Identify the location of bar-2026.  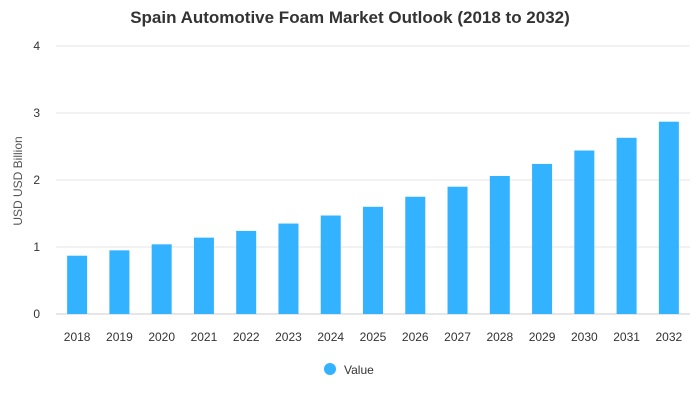
(415, 255).